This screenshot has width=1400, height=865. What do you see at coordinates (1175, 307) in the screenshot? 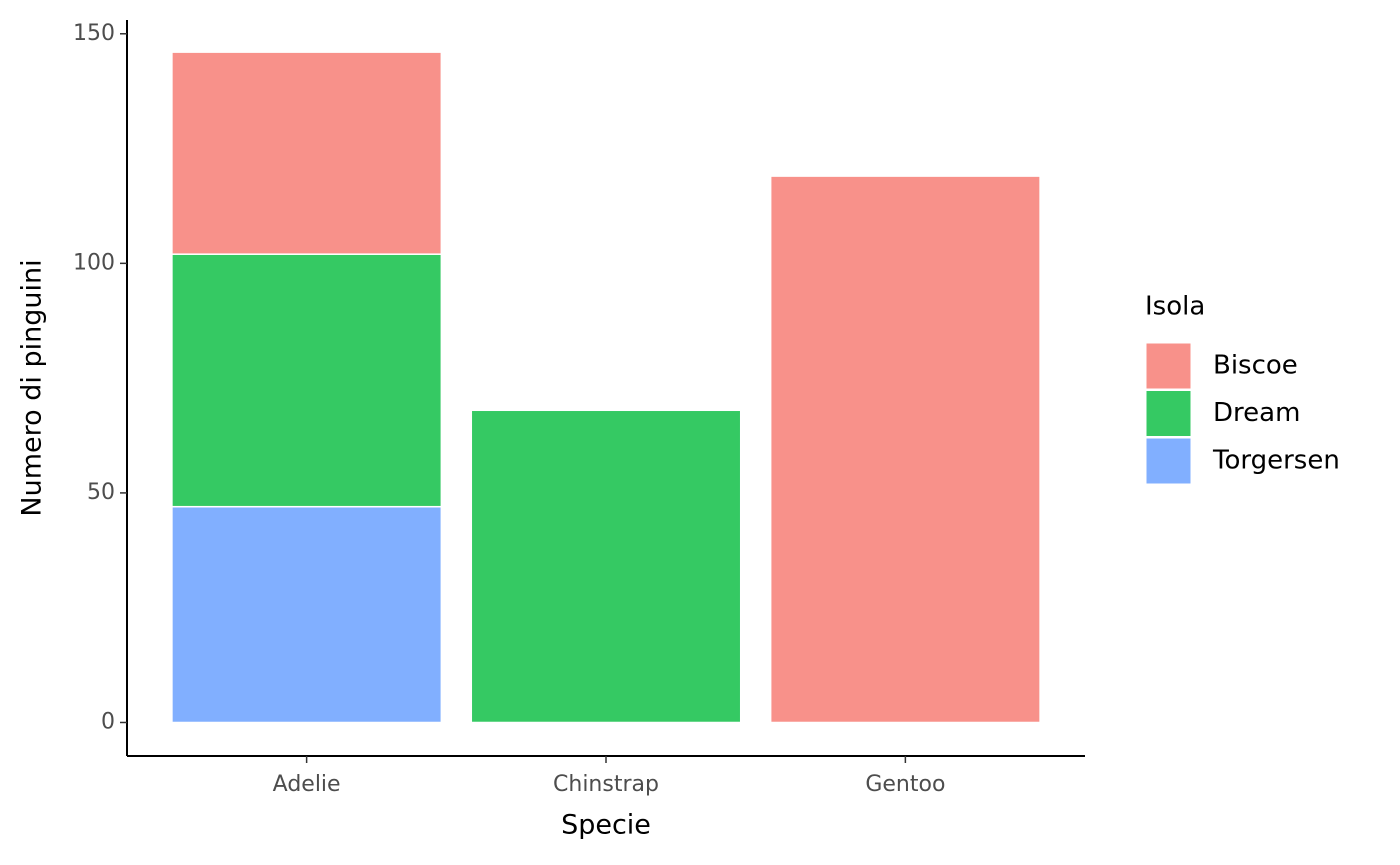
I see `legend-title: Isola` at bounding box center [1175, 307].